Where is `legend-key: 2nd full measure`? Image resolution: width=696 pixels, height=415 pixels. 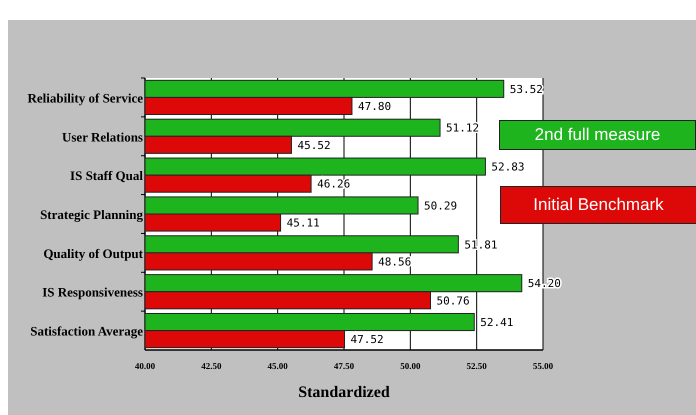
legend-key: 2nd full measure is located at coordinates (597, 135).